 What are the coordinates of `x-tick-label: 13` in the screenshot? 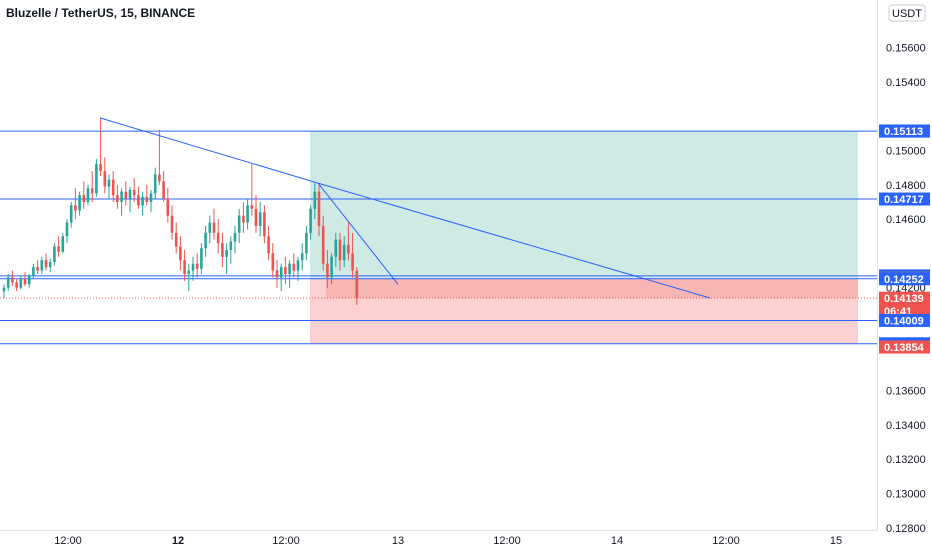 It's located at (398, 541).